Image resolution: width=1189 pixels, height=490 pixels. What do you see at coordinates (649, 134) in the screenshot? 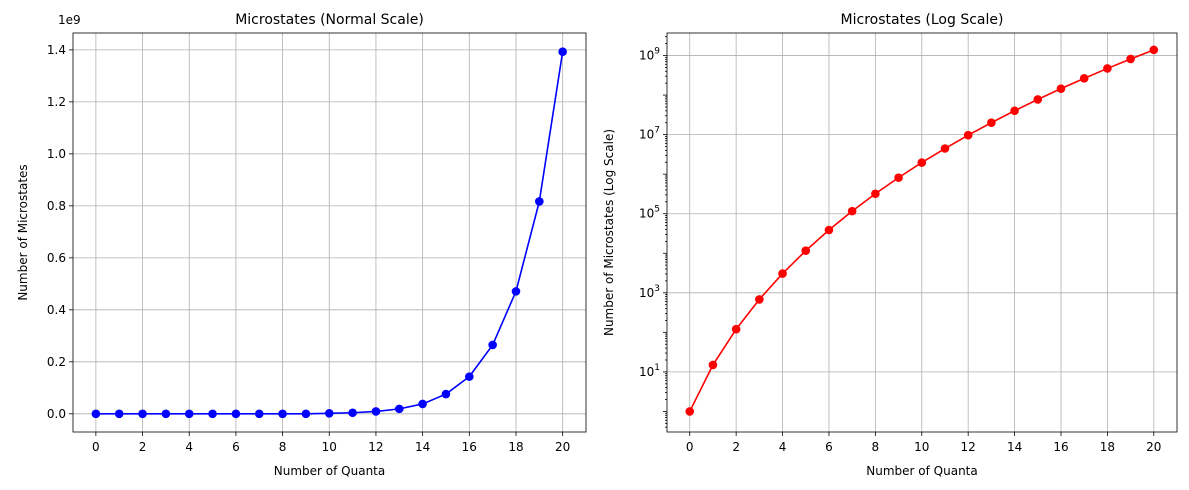
I see `y-tick-label: 10⁷` at bounding box center [649, 134].